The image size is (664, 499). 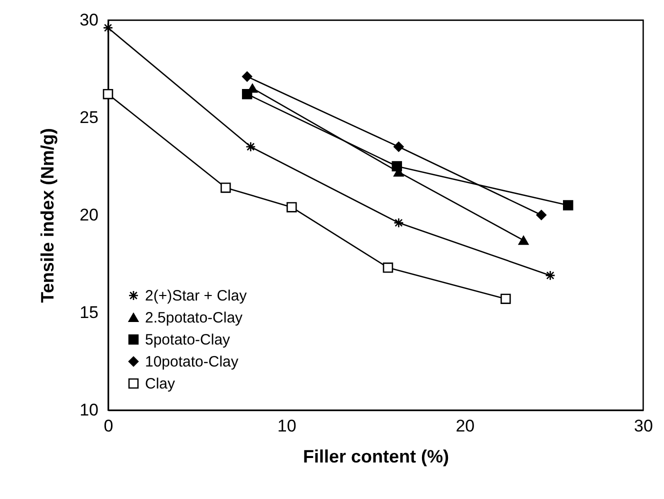 I want to click on y-tick-label: 15, so click(x=89, y=312).